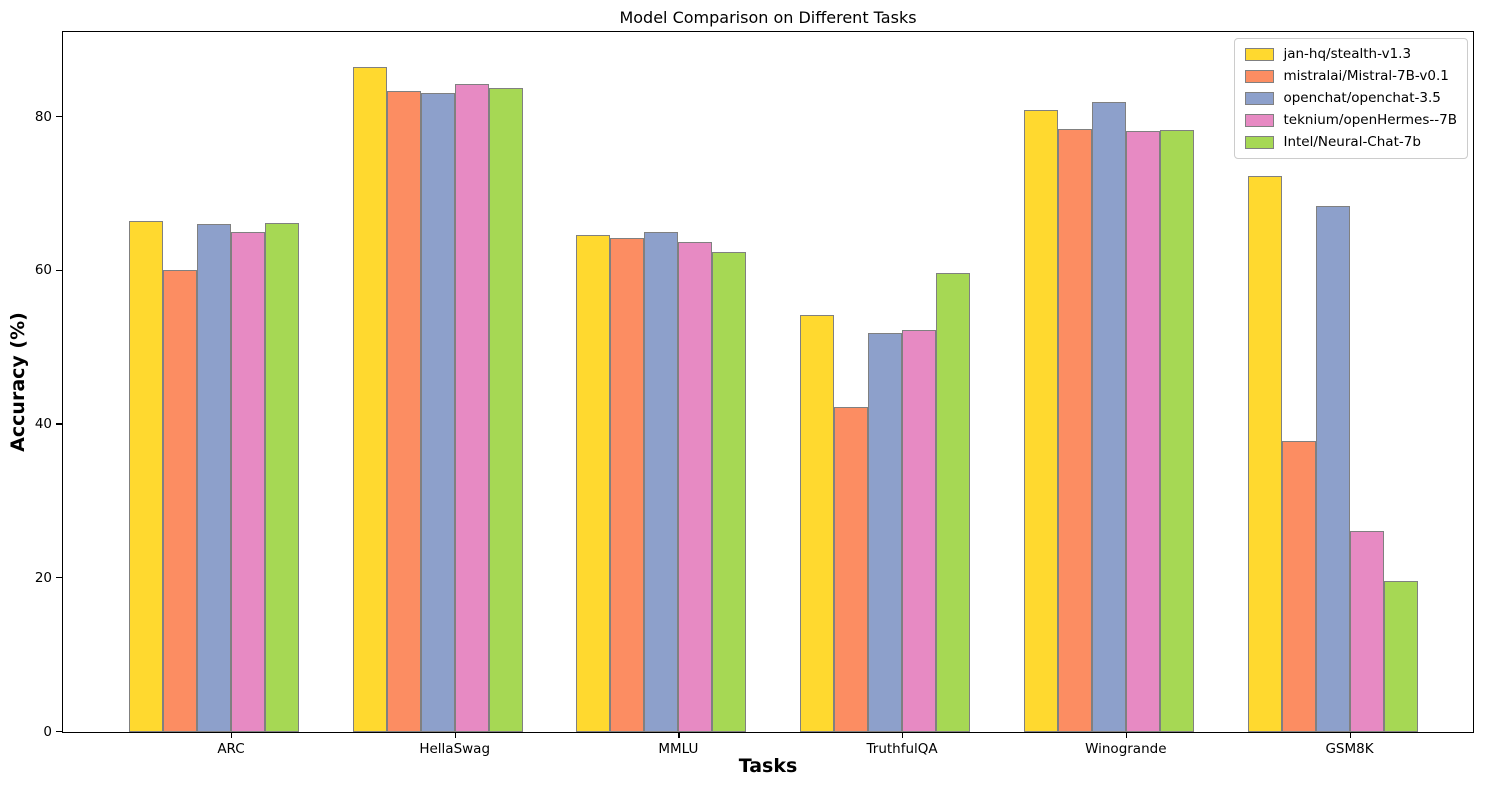 The height and width of the screenshot is (790, 1490). What do you see at coordinates (43, 577) in the screenshot?
I see `y-tick-label: 20` at bounding box center [43, 577].